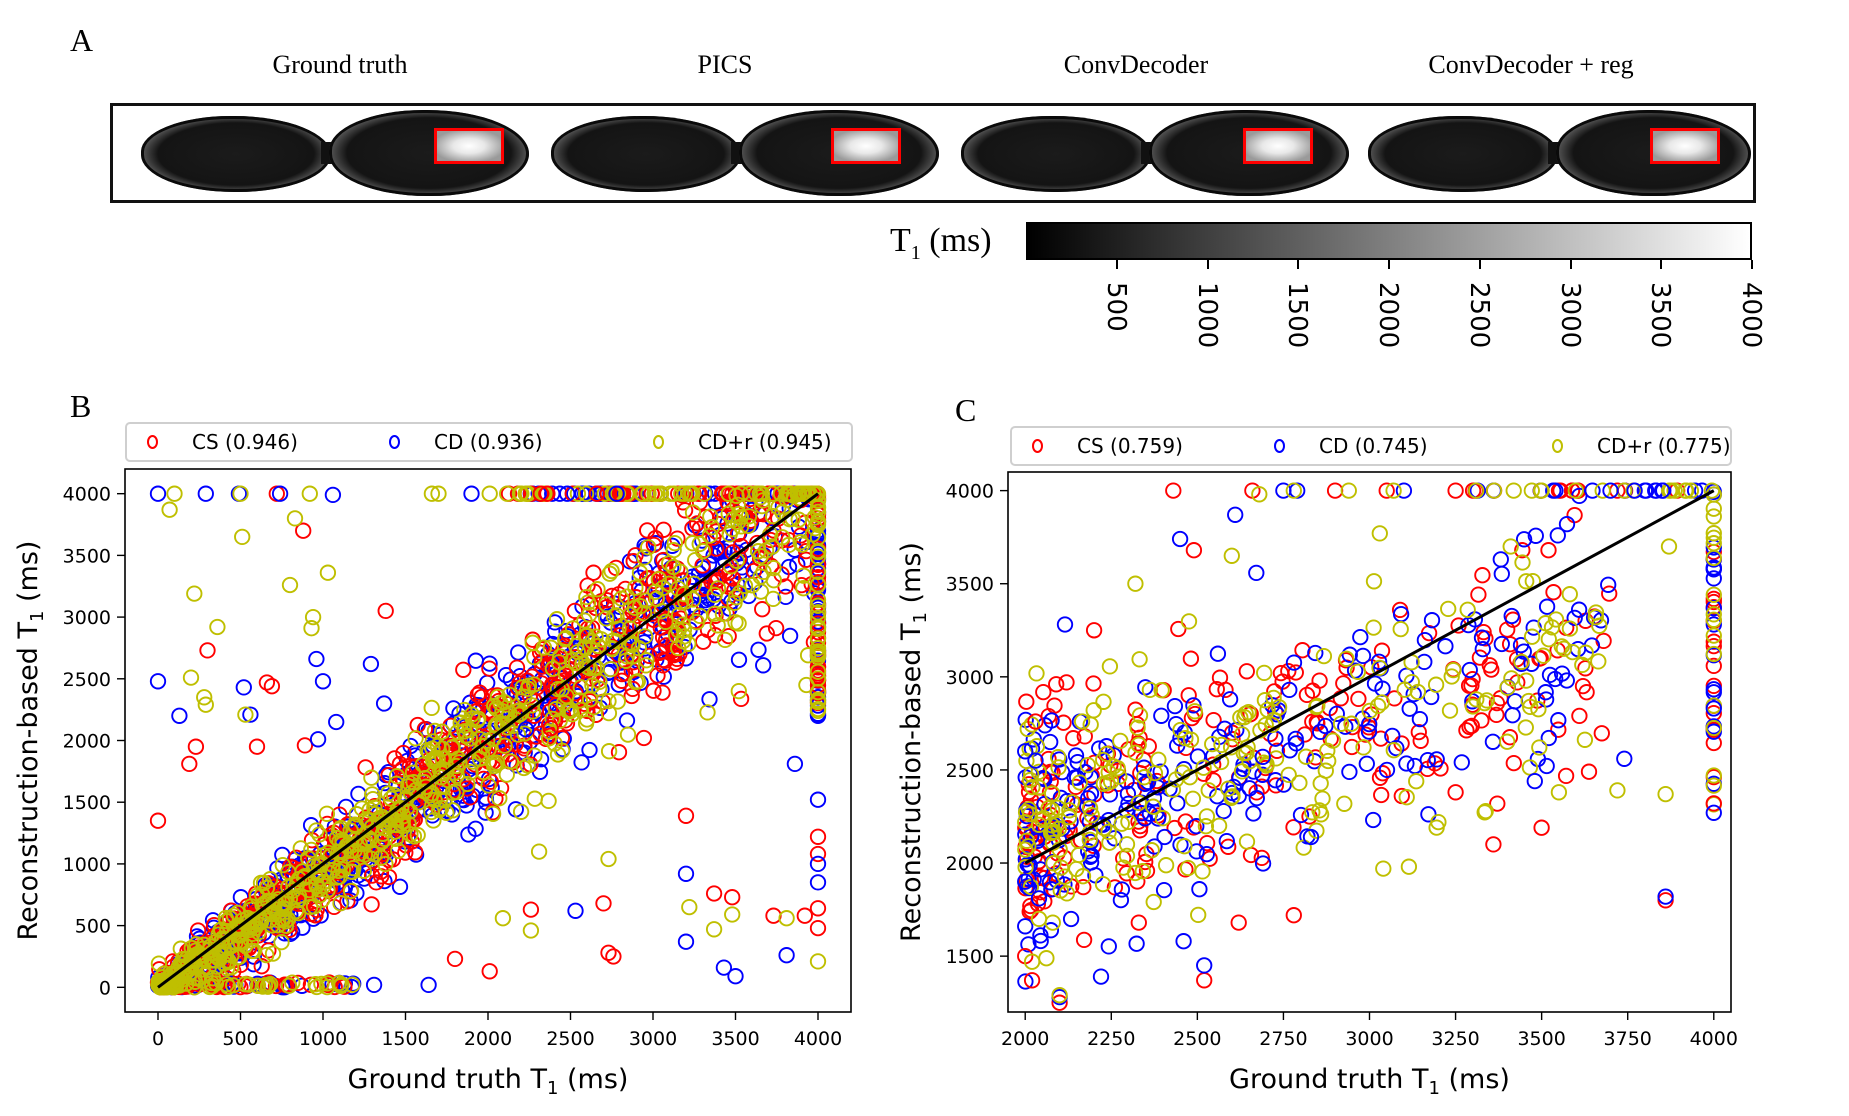 The height and width of the screenshot is (1116, 1849). What do you see at coordinates (105, 988) in the screenshot?
I see `y-tick-label: 0` at bounding box center [105, 988].